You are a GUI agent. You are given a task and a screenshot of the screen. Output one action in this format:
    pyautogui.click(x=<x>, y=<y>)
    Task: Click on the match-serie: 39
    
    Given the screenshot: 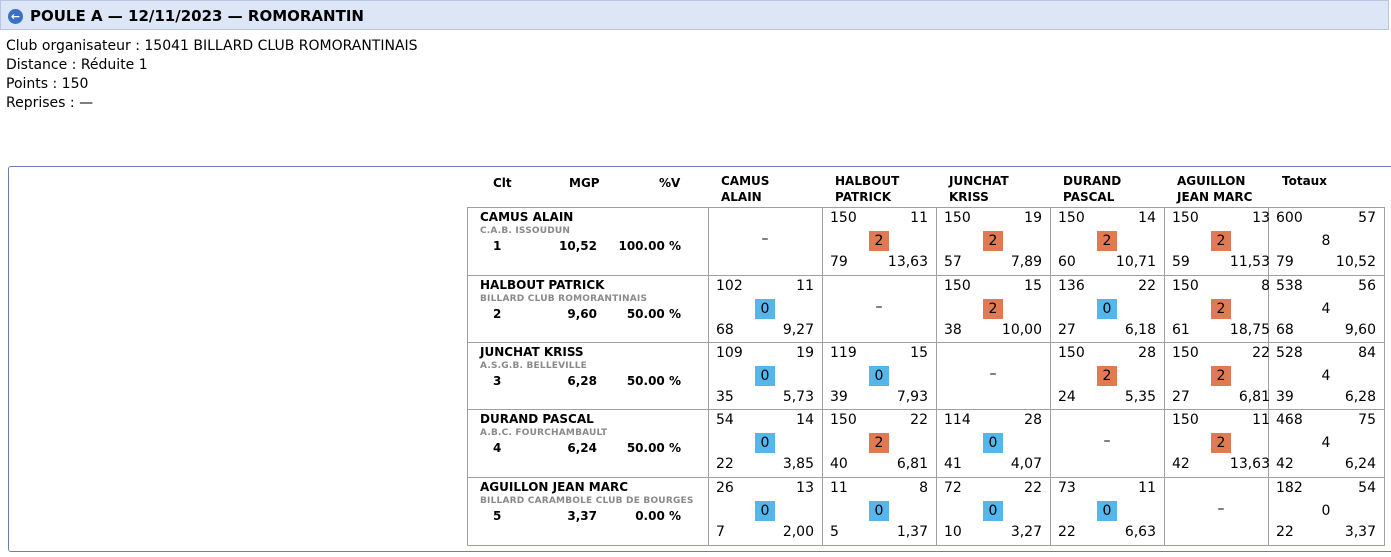 What is the action you would take?
    pyautogui.click(x=839, y=397)
    